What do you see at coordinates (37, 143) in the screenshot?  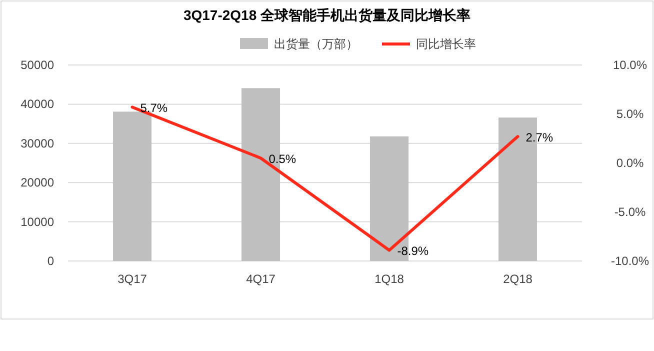 I see `y-tick-label: 30000` at bounding box center [37, 143].